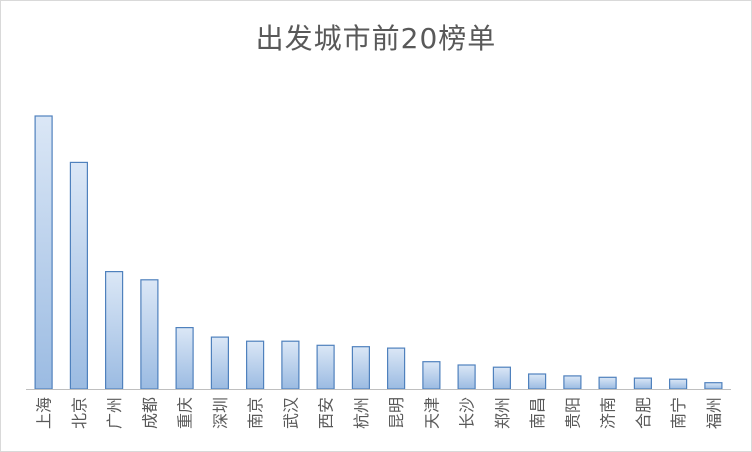  Describe the element at coordinates (713, 413) in the screenshot. I see `x-tick-label-20: 福州` at that location.